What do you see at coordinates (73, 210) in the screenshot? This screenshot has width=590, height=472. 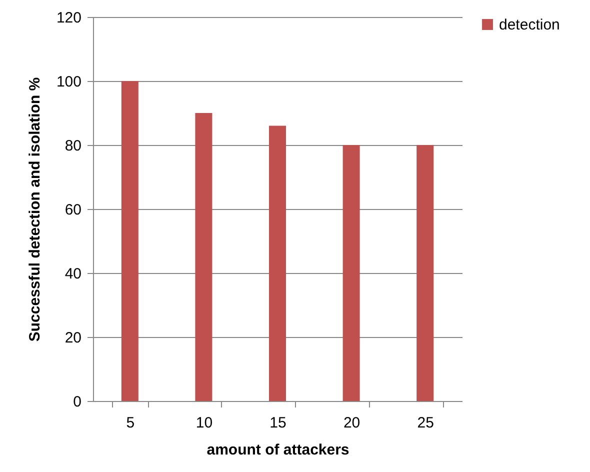 I see `y-tick-label: 60` at bounding box center [73, 210].